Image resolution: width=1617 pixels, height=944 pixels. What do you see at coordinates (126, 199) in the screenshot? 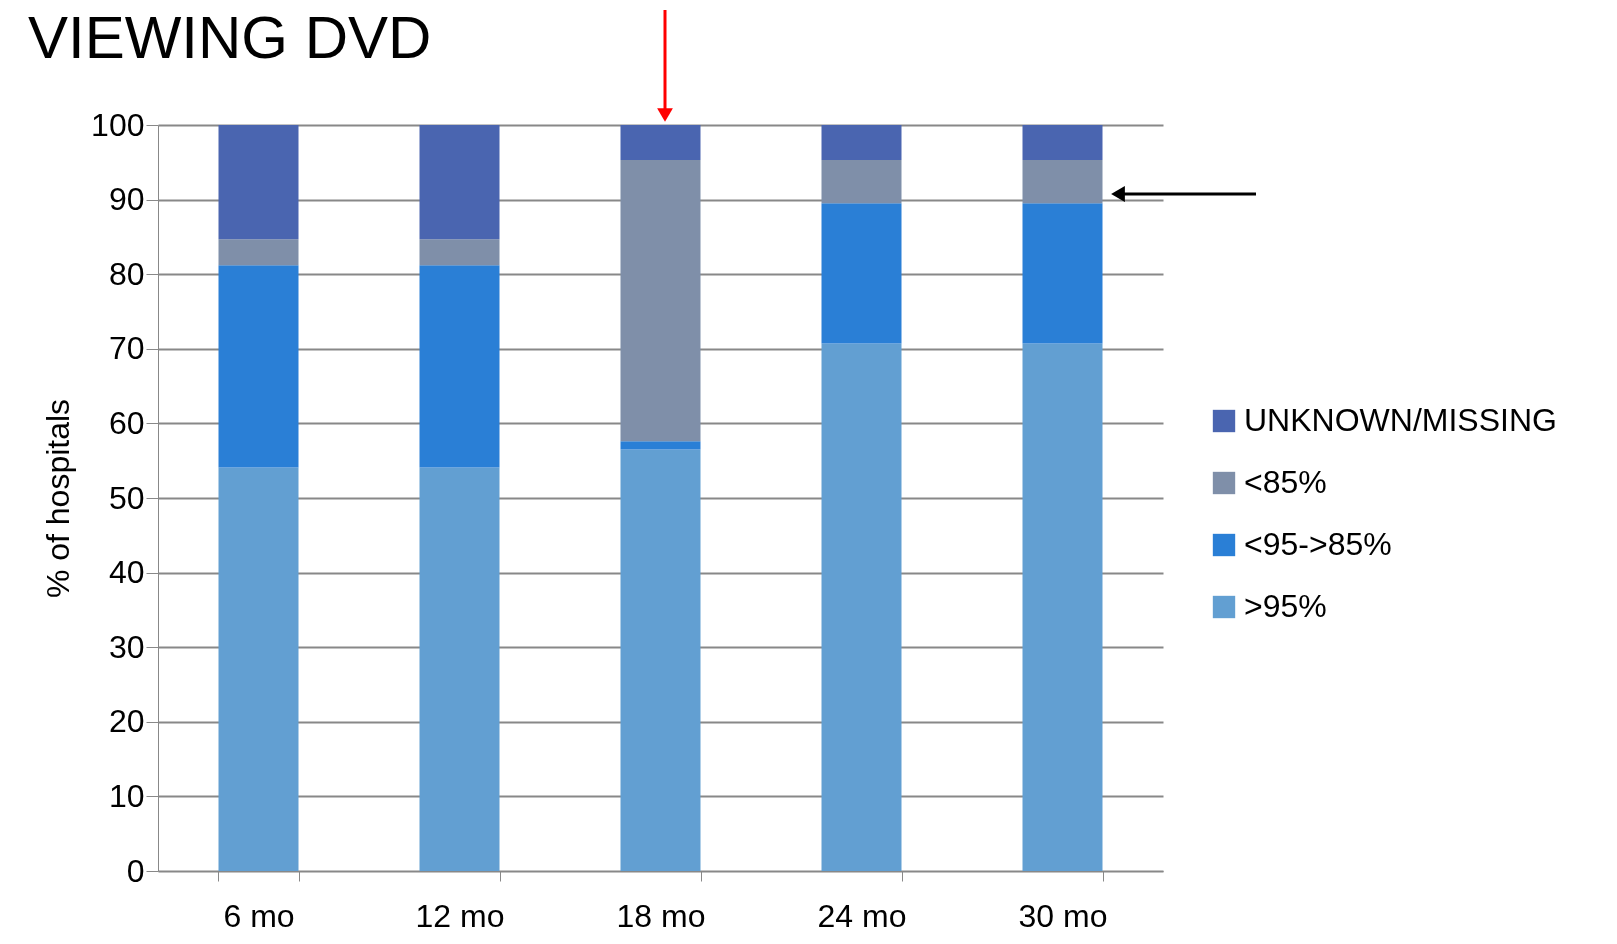
I see `y-tick-label: 90` at bounding box center [126, 199].